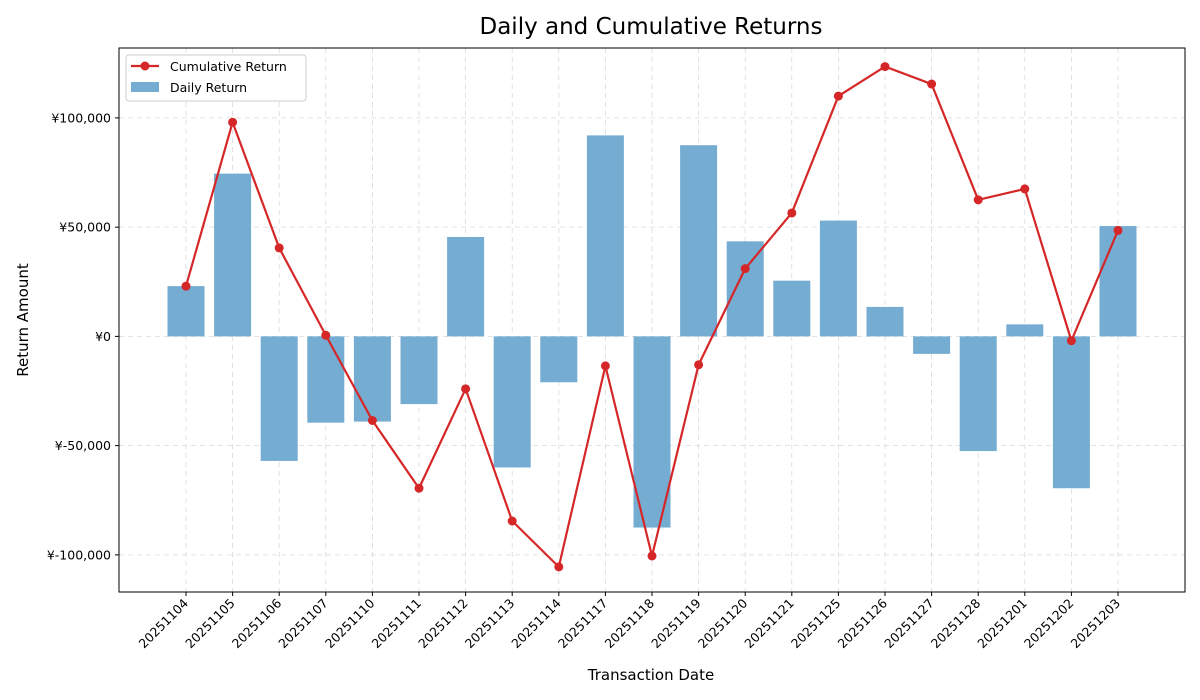 The height and width of the screenshot is (700, 1200). What do you see at coordinates (83, 445) in the screenshot?
I see `y-tick-label: ¥-50,000` at bounding box center [83, 445].